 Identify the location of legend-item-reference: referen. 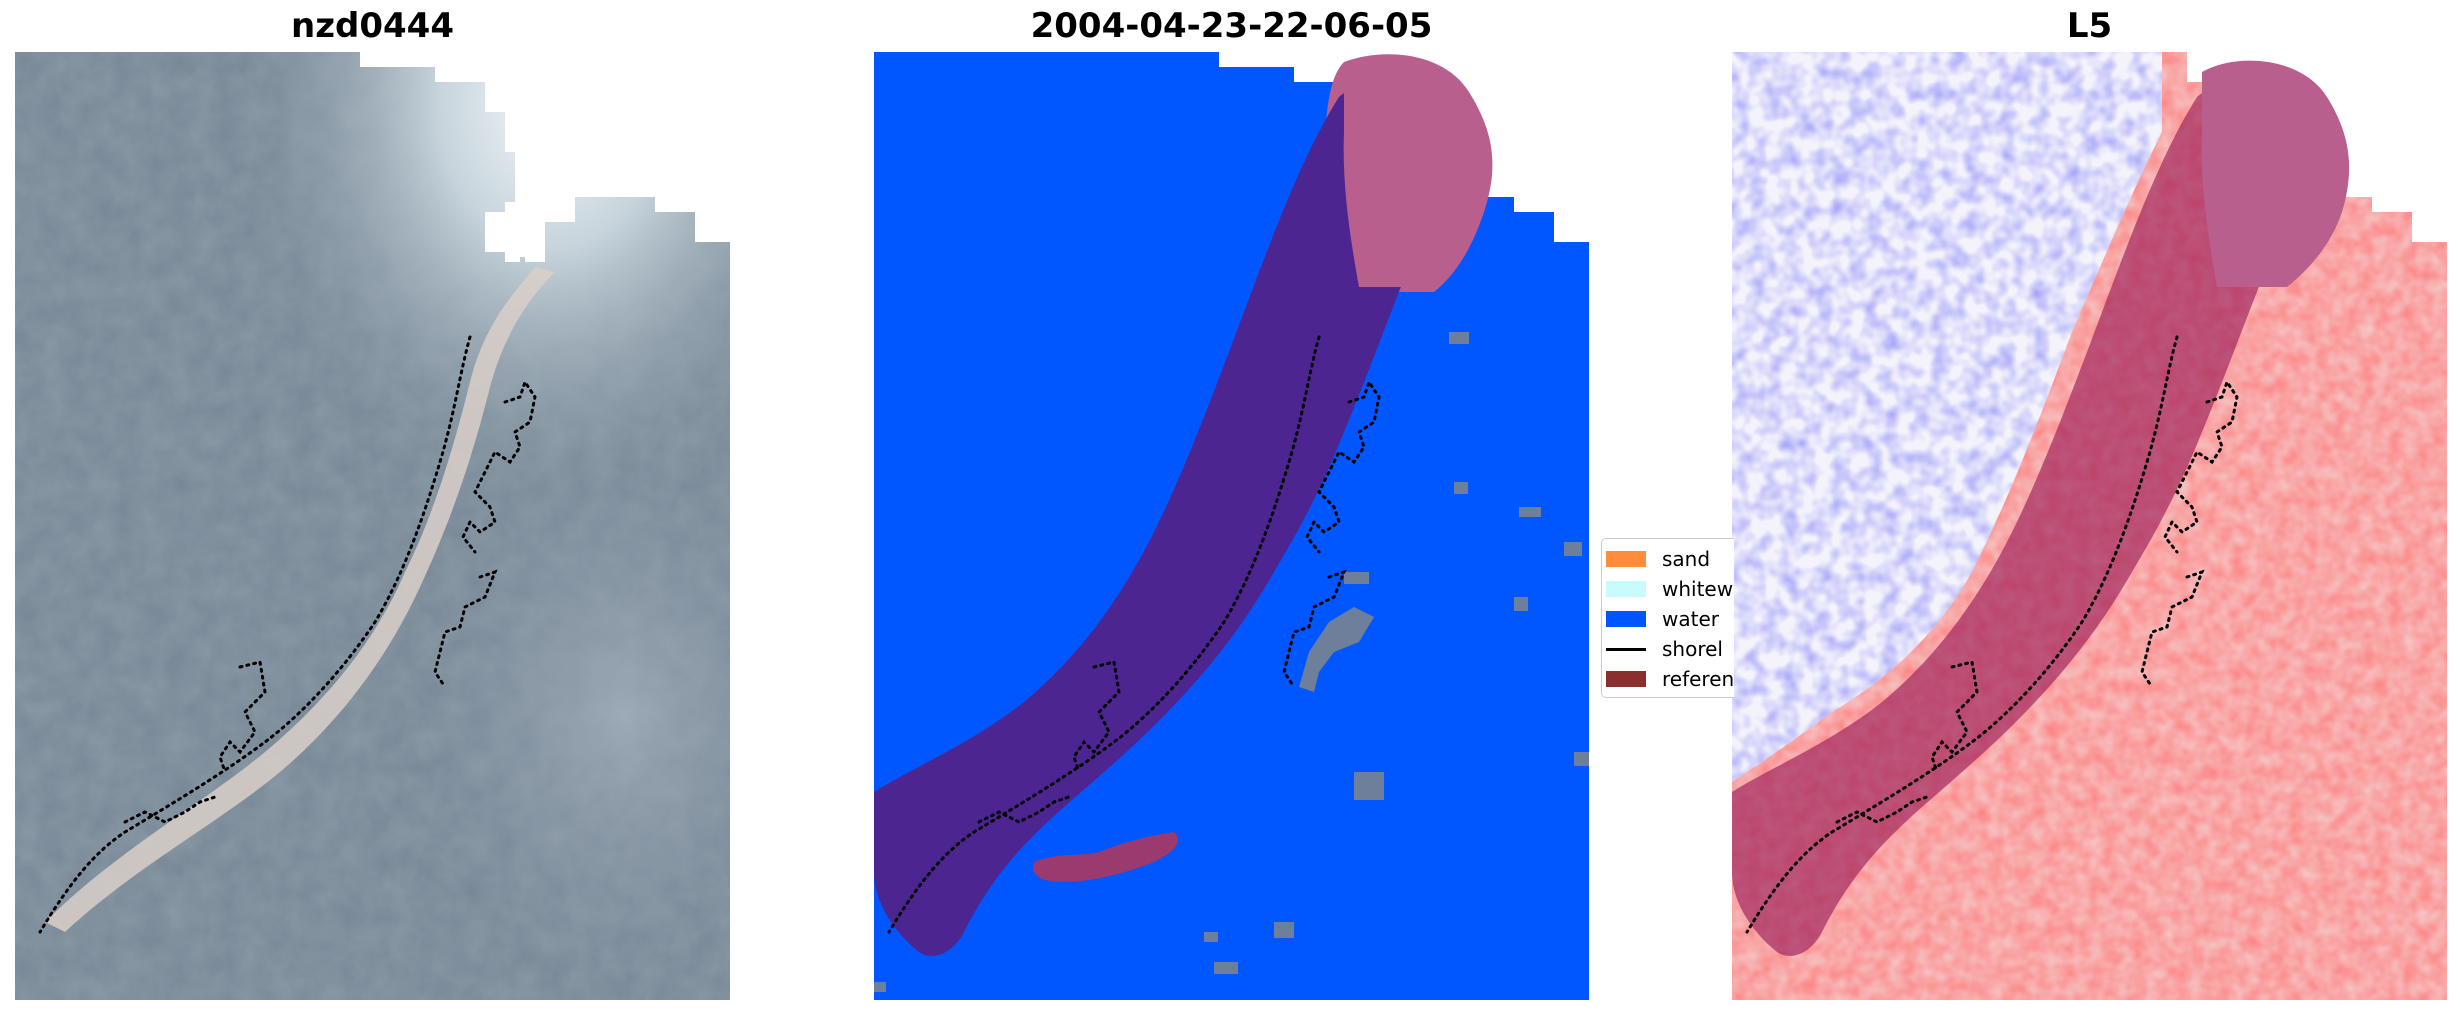
(1668, 679).